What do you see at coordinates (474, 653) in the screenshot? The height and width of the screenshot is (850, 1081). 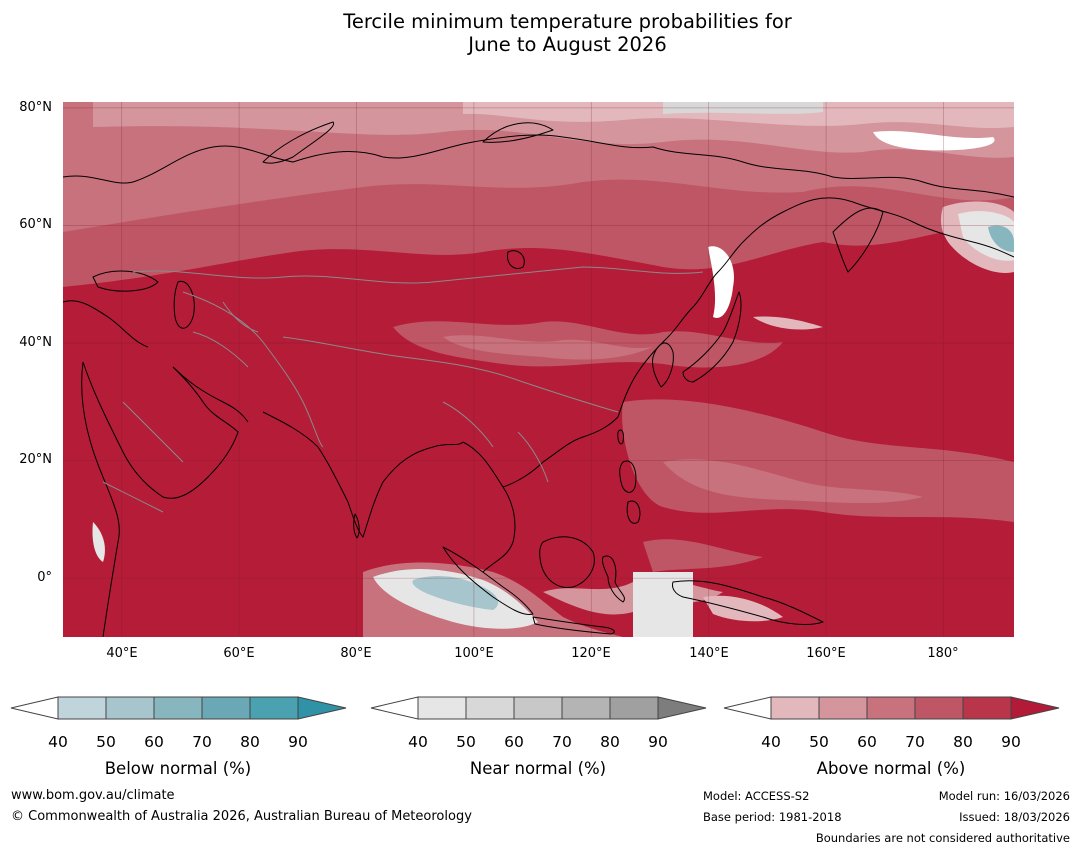 I see `lon-label-100e: 100°E` at bounding box center [474, 653].